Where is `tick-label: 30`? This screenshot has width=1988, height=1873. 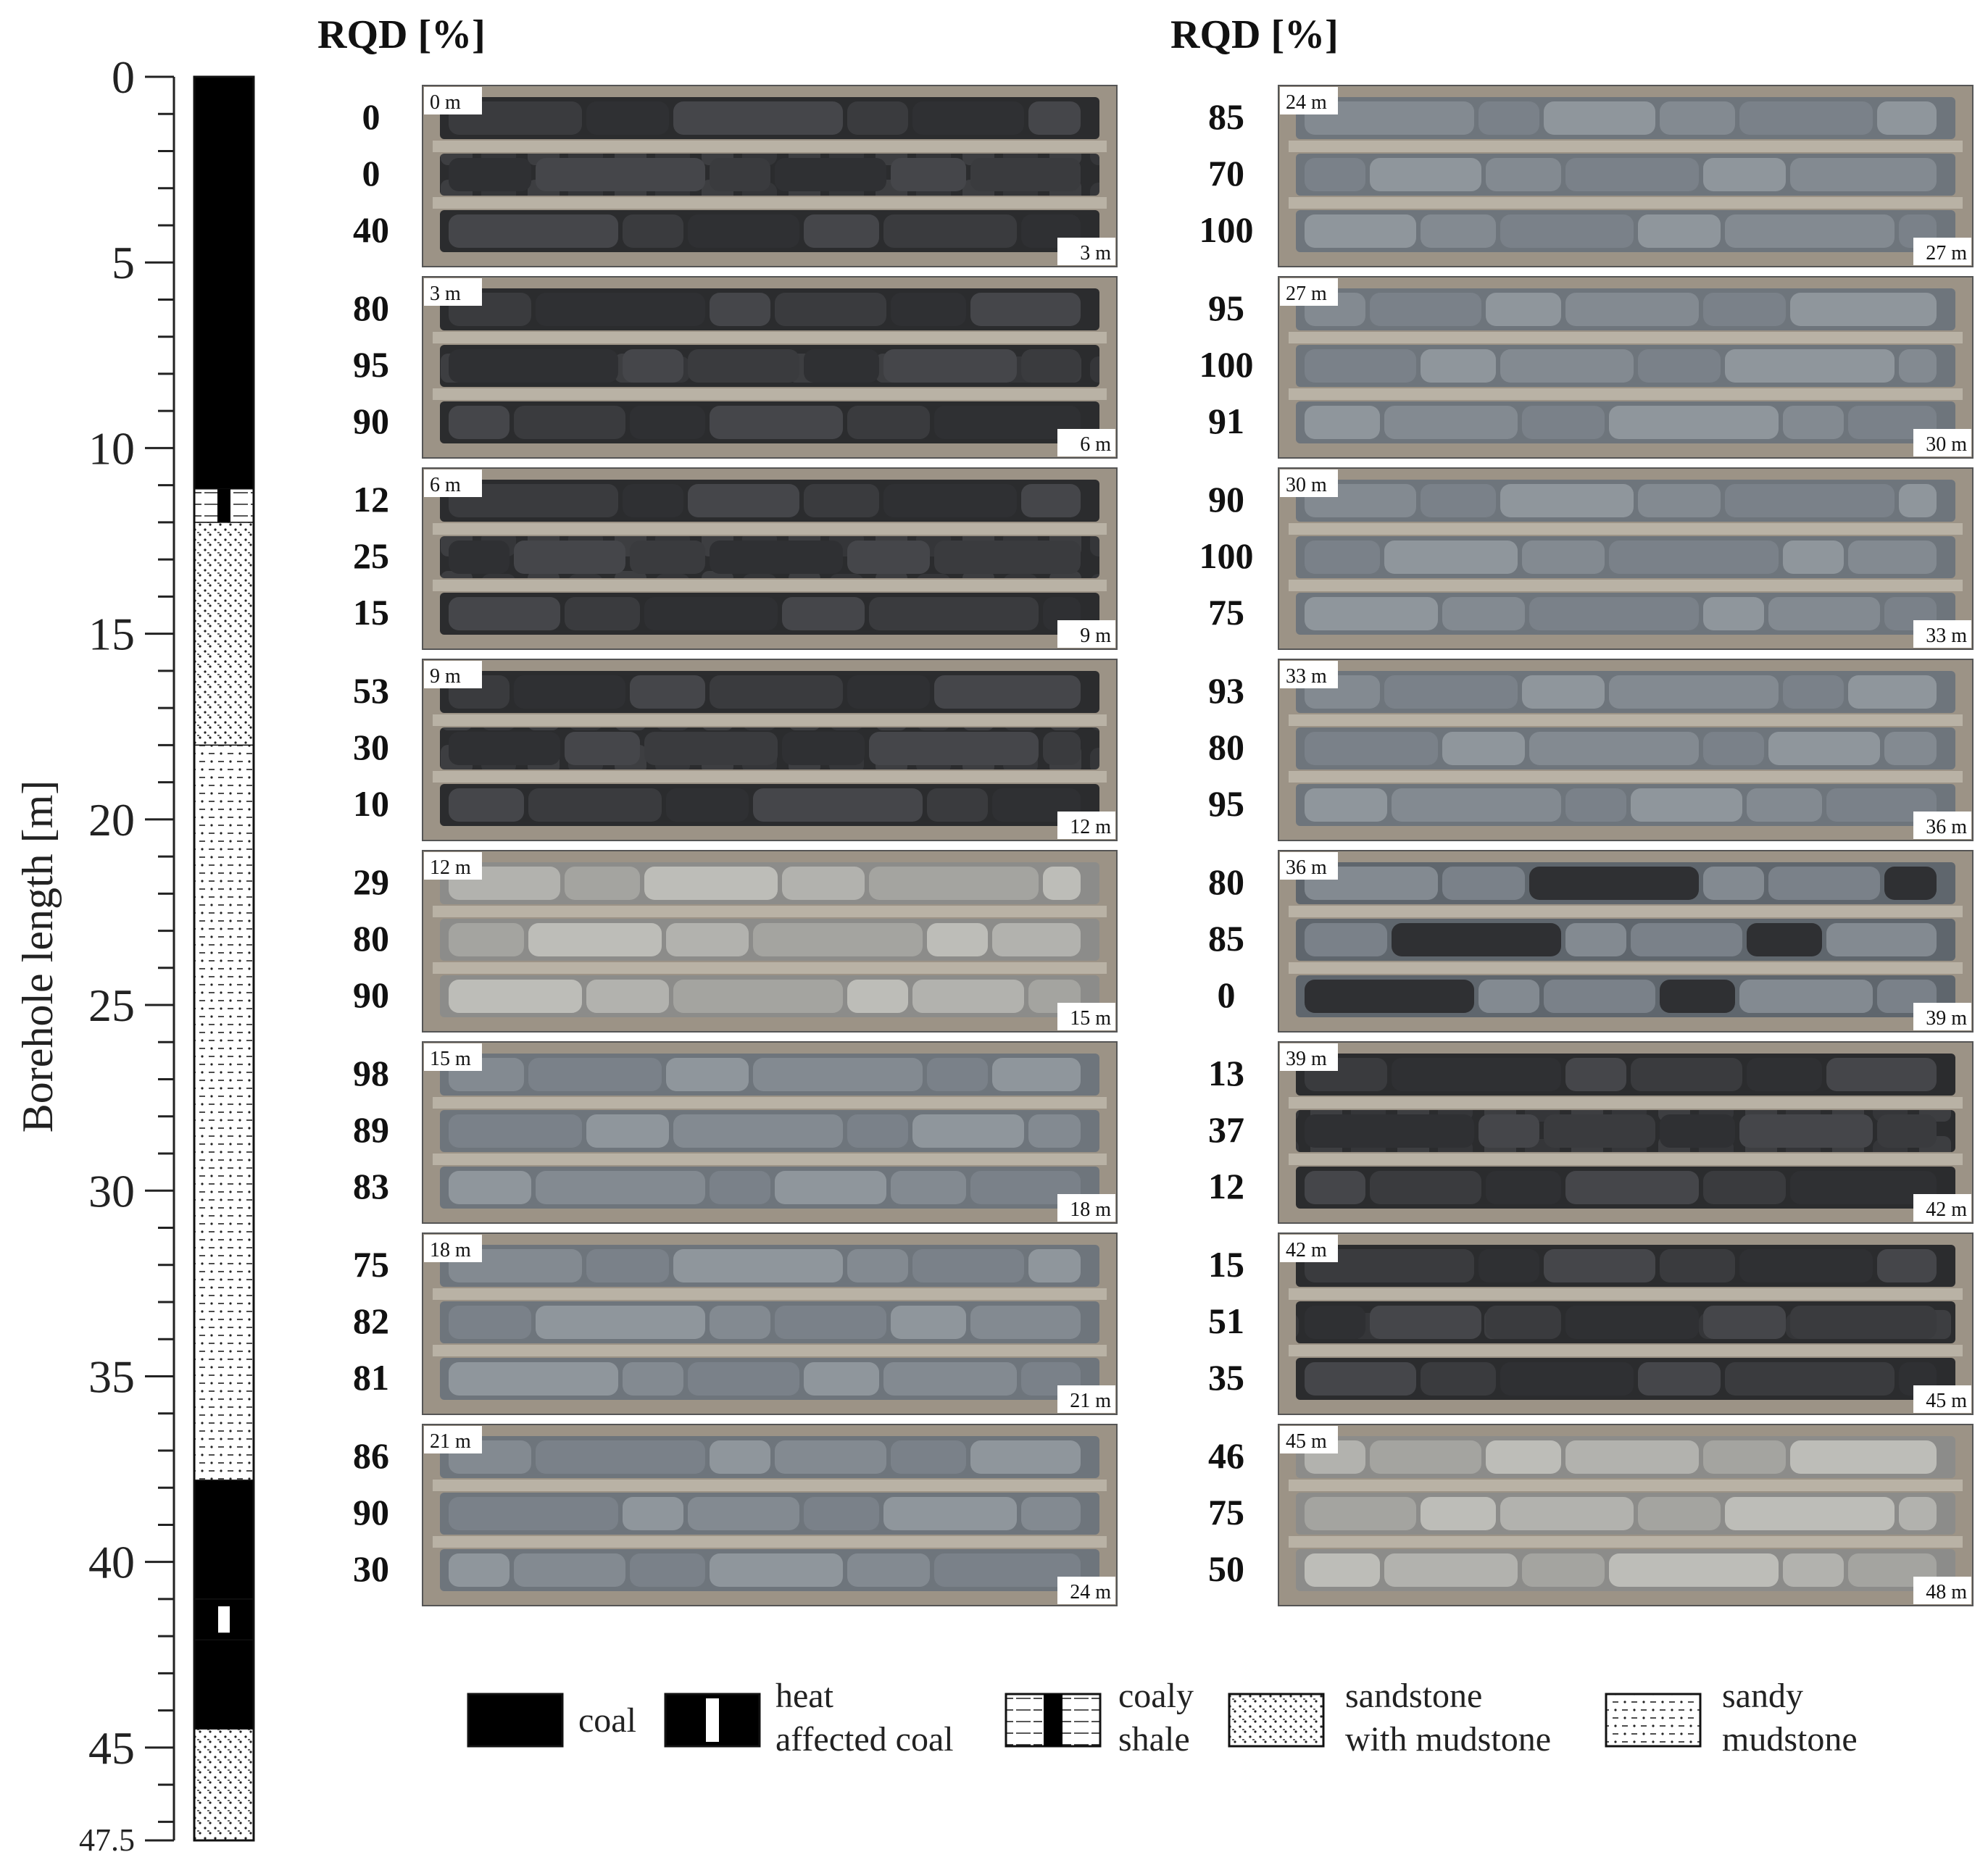
tick-label: 30 is located at coordinates (112, 1191).